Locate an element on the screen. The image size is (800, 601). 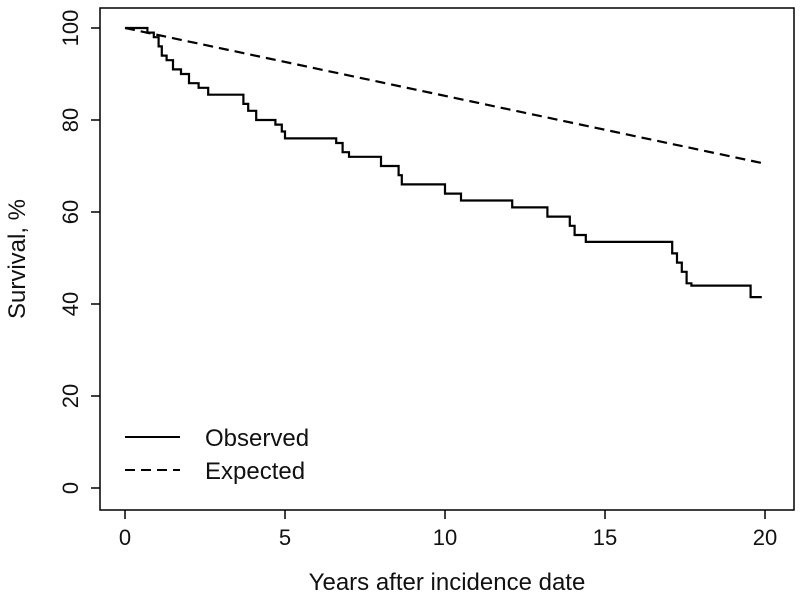
x-tick-label: 10 is located at coordinates (445, 537).